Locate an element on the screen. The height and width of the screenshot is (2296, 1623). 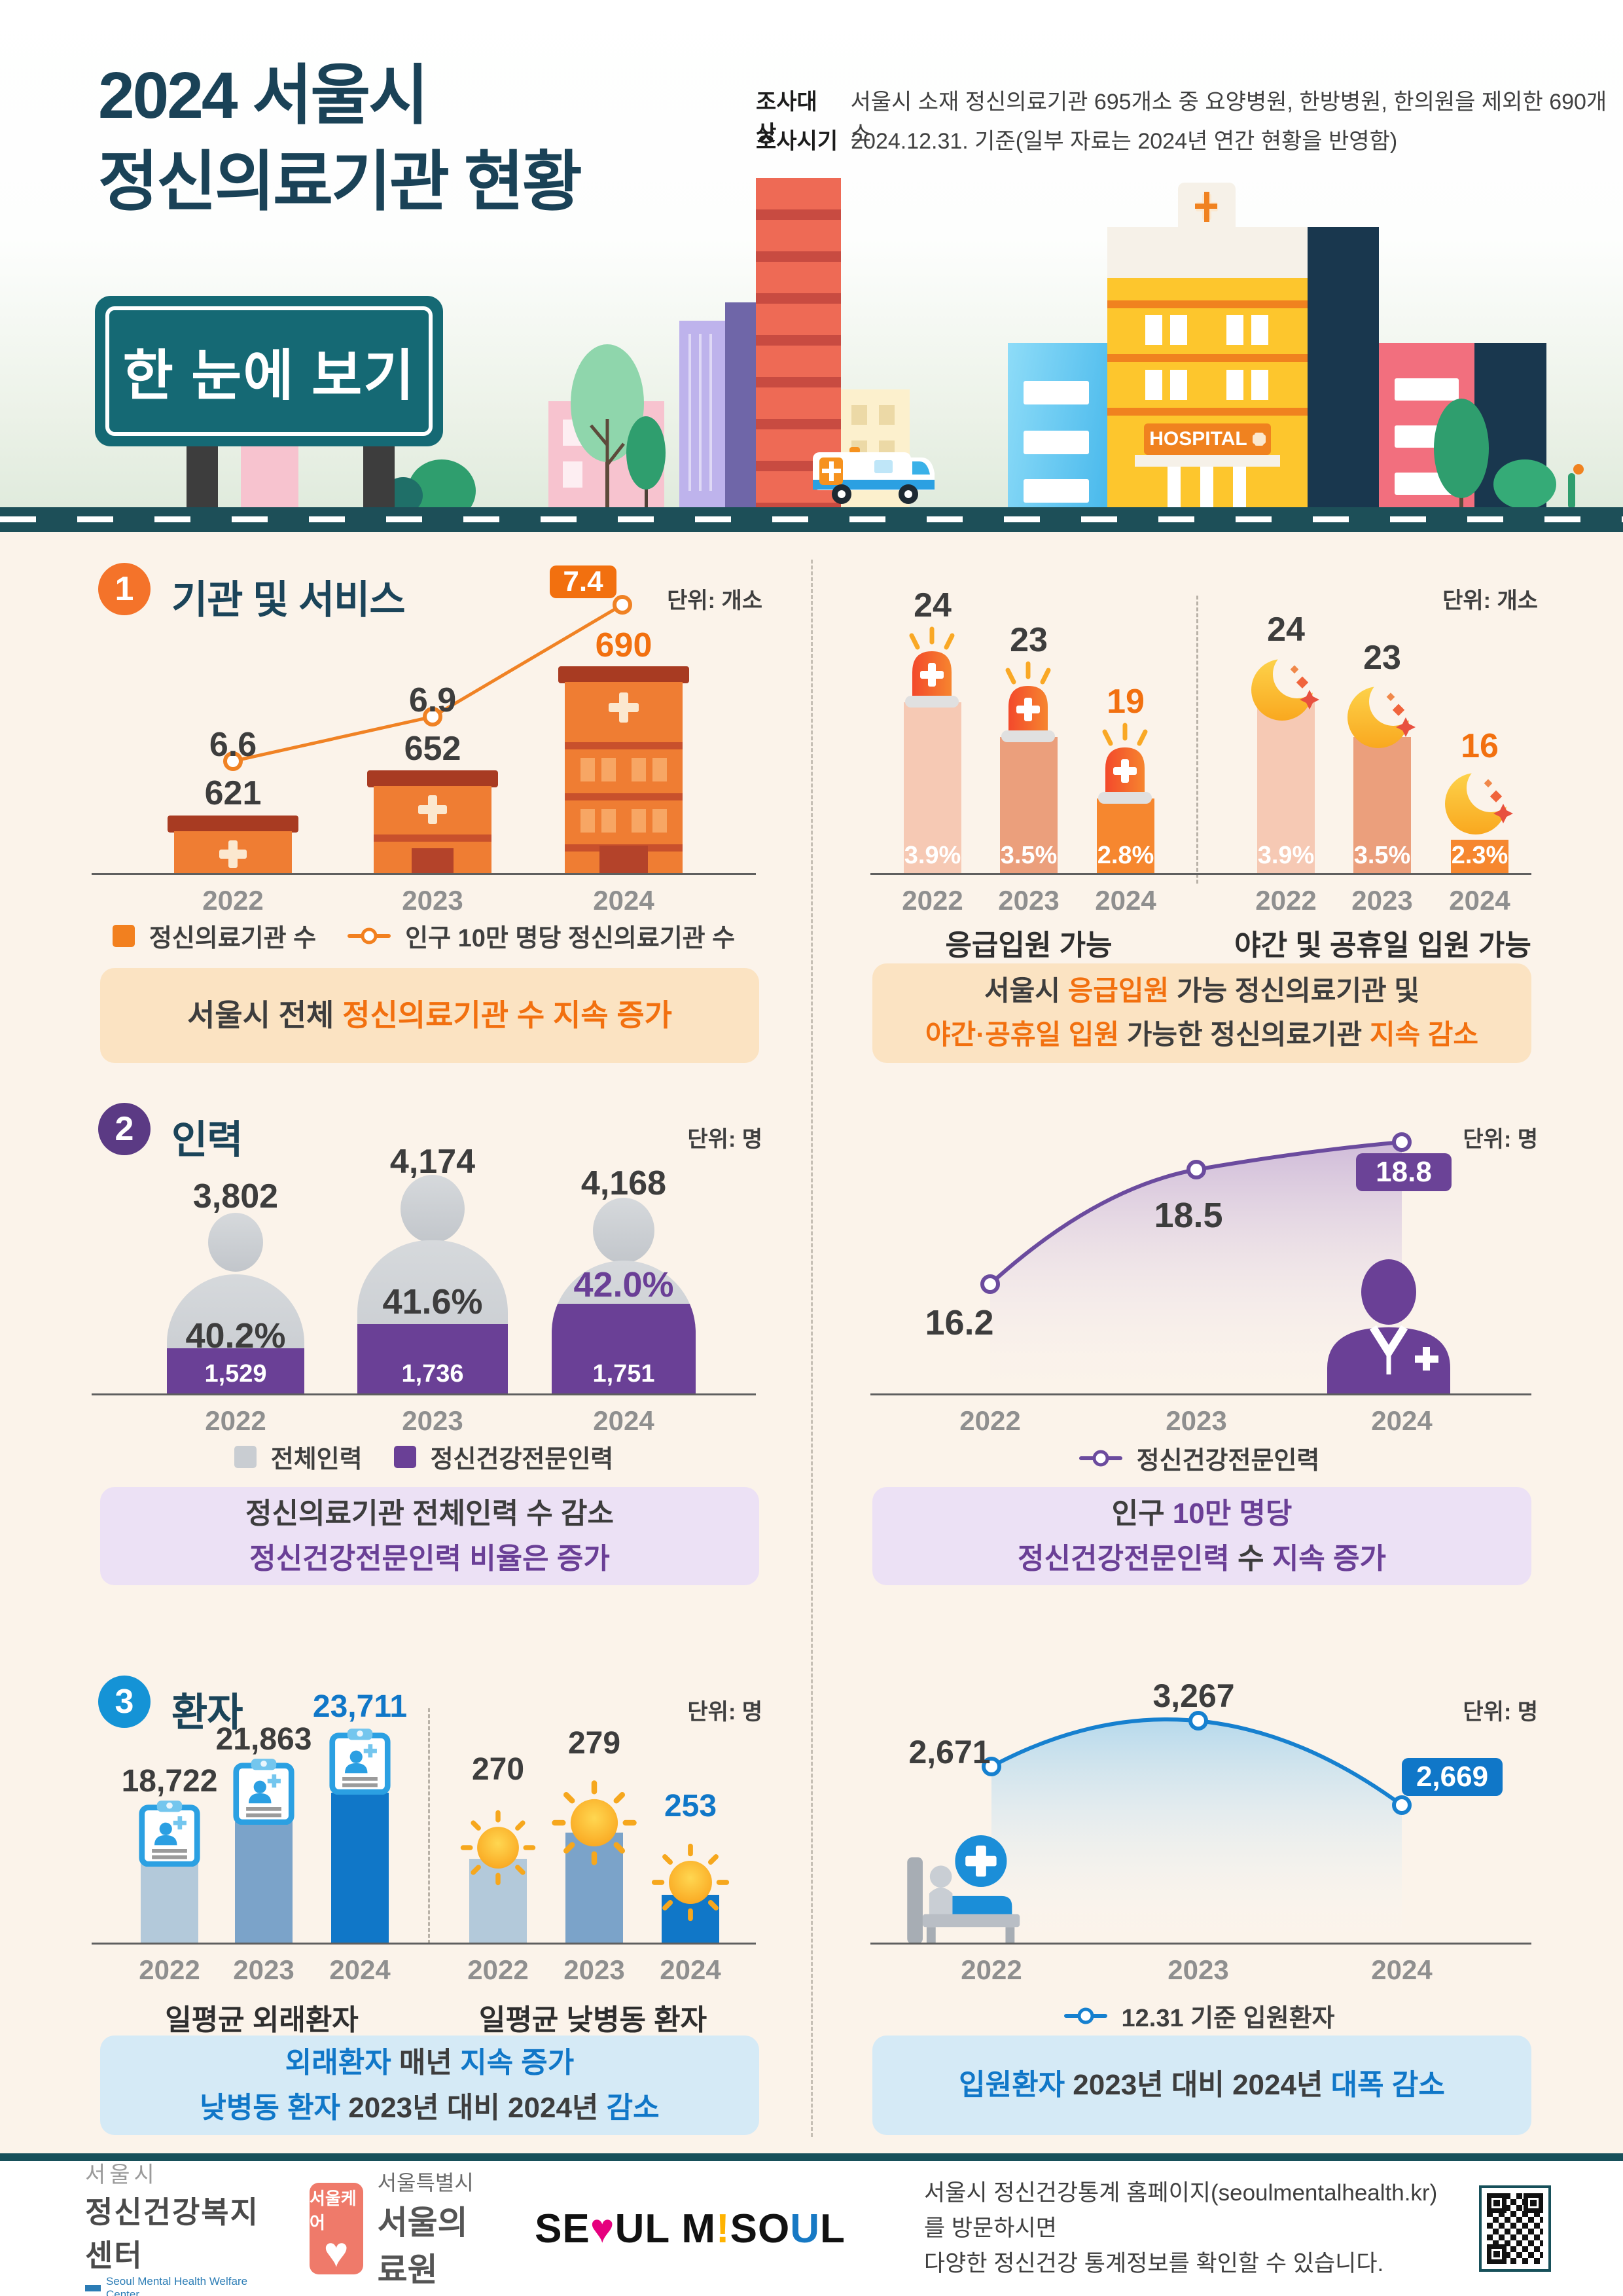
s1r-em-pct-2023: 3.5% is located at coordinates (1029, 856).